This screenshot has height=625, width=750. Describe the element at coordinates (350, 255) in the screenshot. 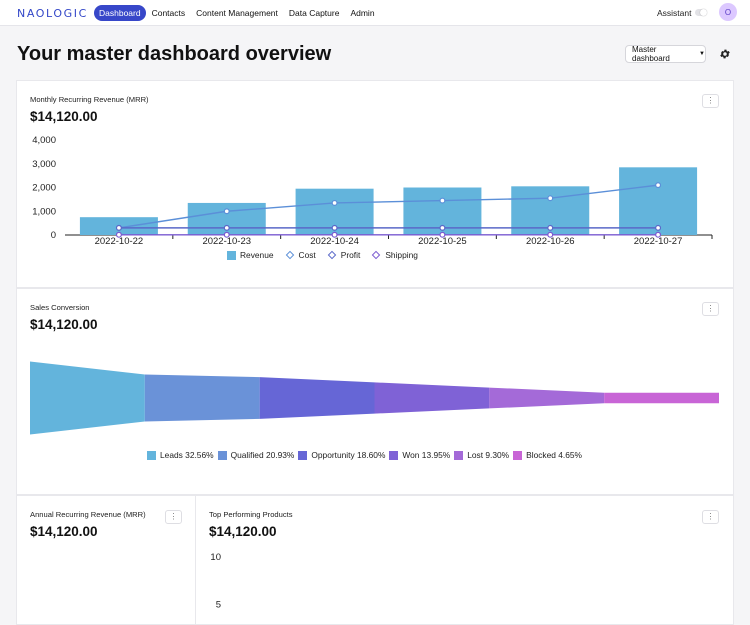

I see `legend-label: Profit` at that location.